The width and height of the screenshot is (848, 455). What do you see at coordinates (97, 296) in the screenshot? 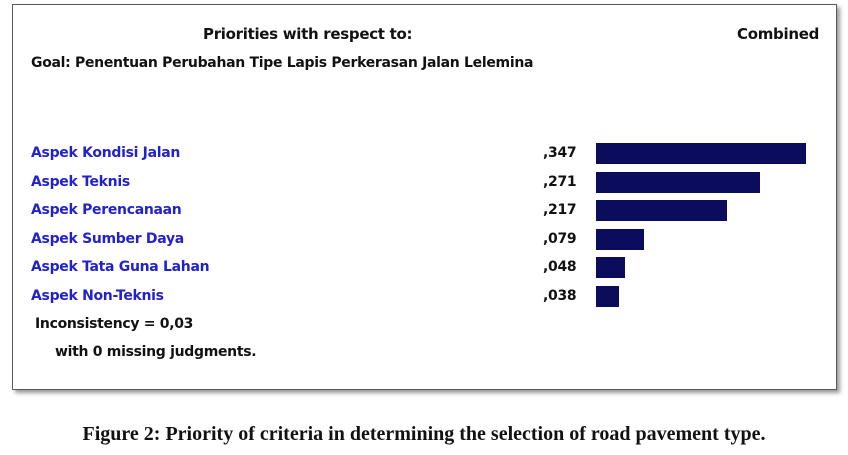
I see `category-label: Aspek Non-Teknis` at bounding box center [97, 296].